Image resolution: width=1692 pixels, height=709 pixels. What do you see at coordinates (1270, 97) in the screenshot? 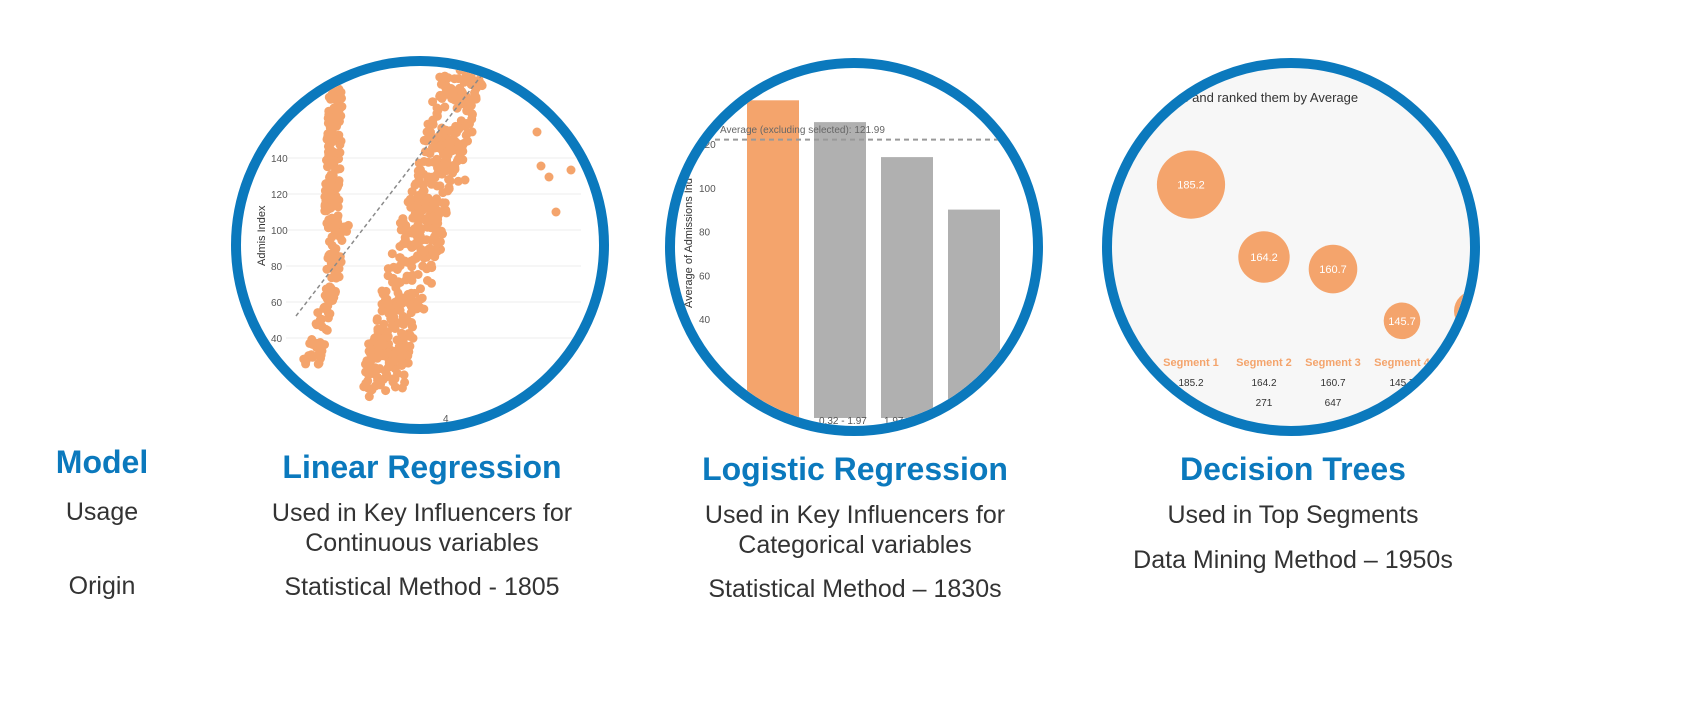
I see `chart-header-text: s and ranked them by Average` at bounding box center [1270, 97].